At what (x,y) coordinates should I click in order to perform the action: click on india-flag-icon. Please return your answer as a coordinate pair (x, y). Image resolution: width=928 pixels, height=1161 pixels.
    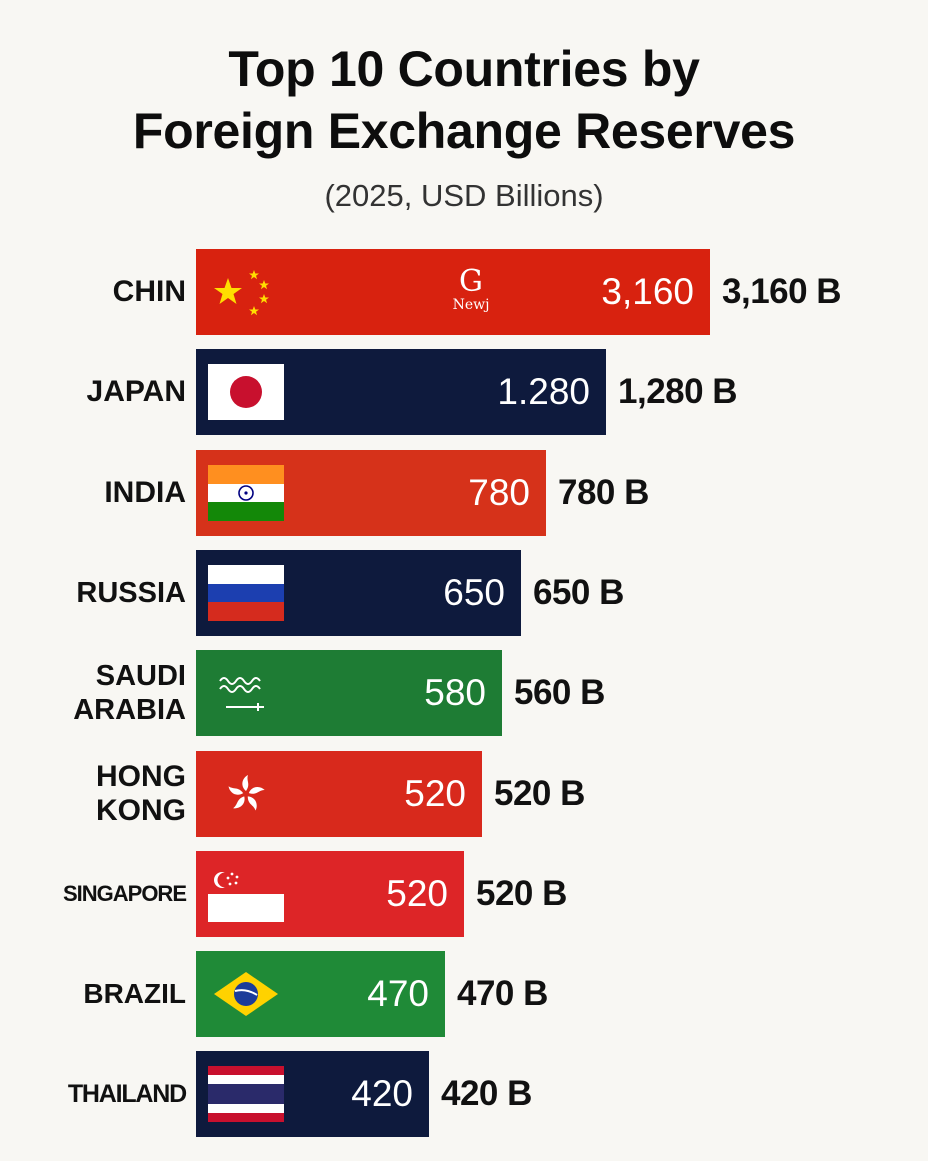
    Looking at the image, I should click on (246, 493).